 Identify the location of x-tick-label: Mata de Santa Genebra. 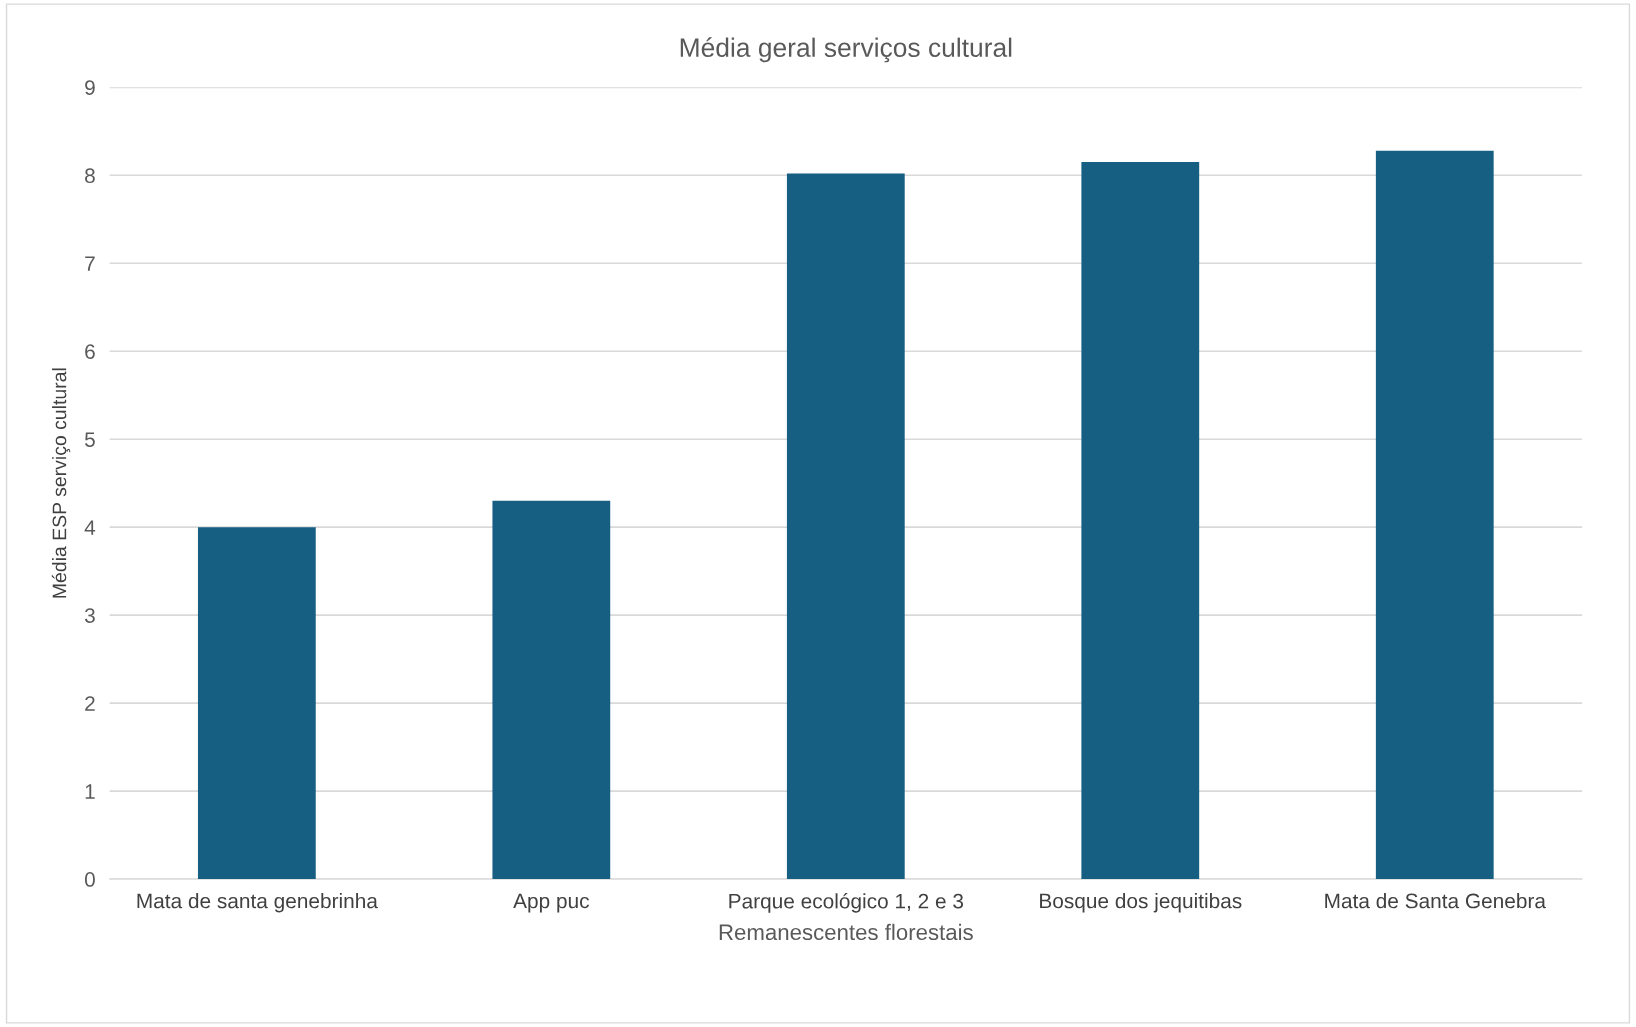
(1435, 901).